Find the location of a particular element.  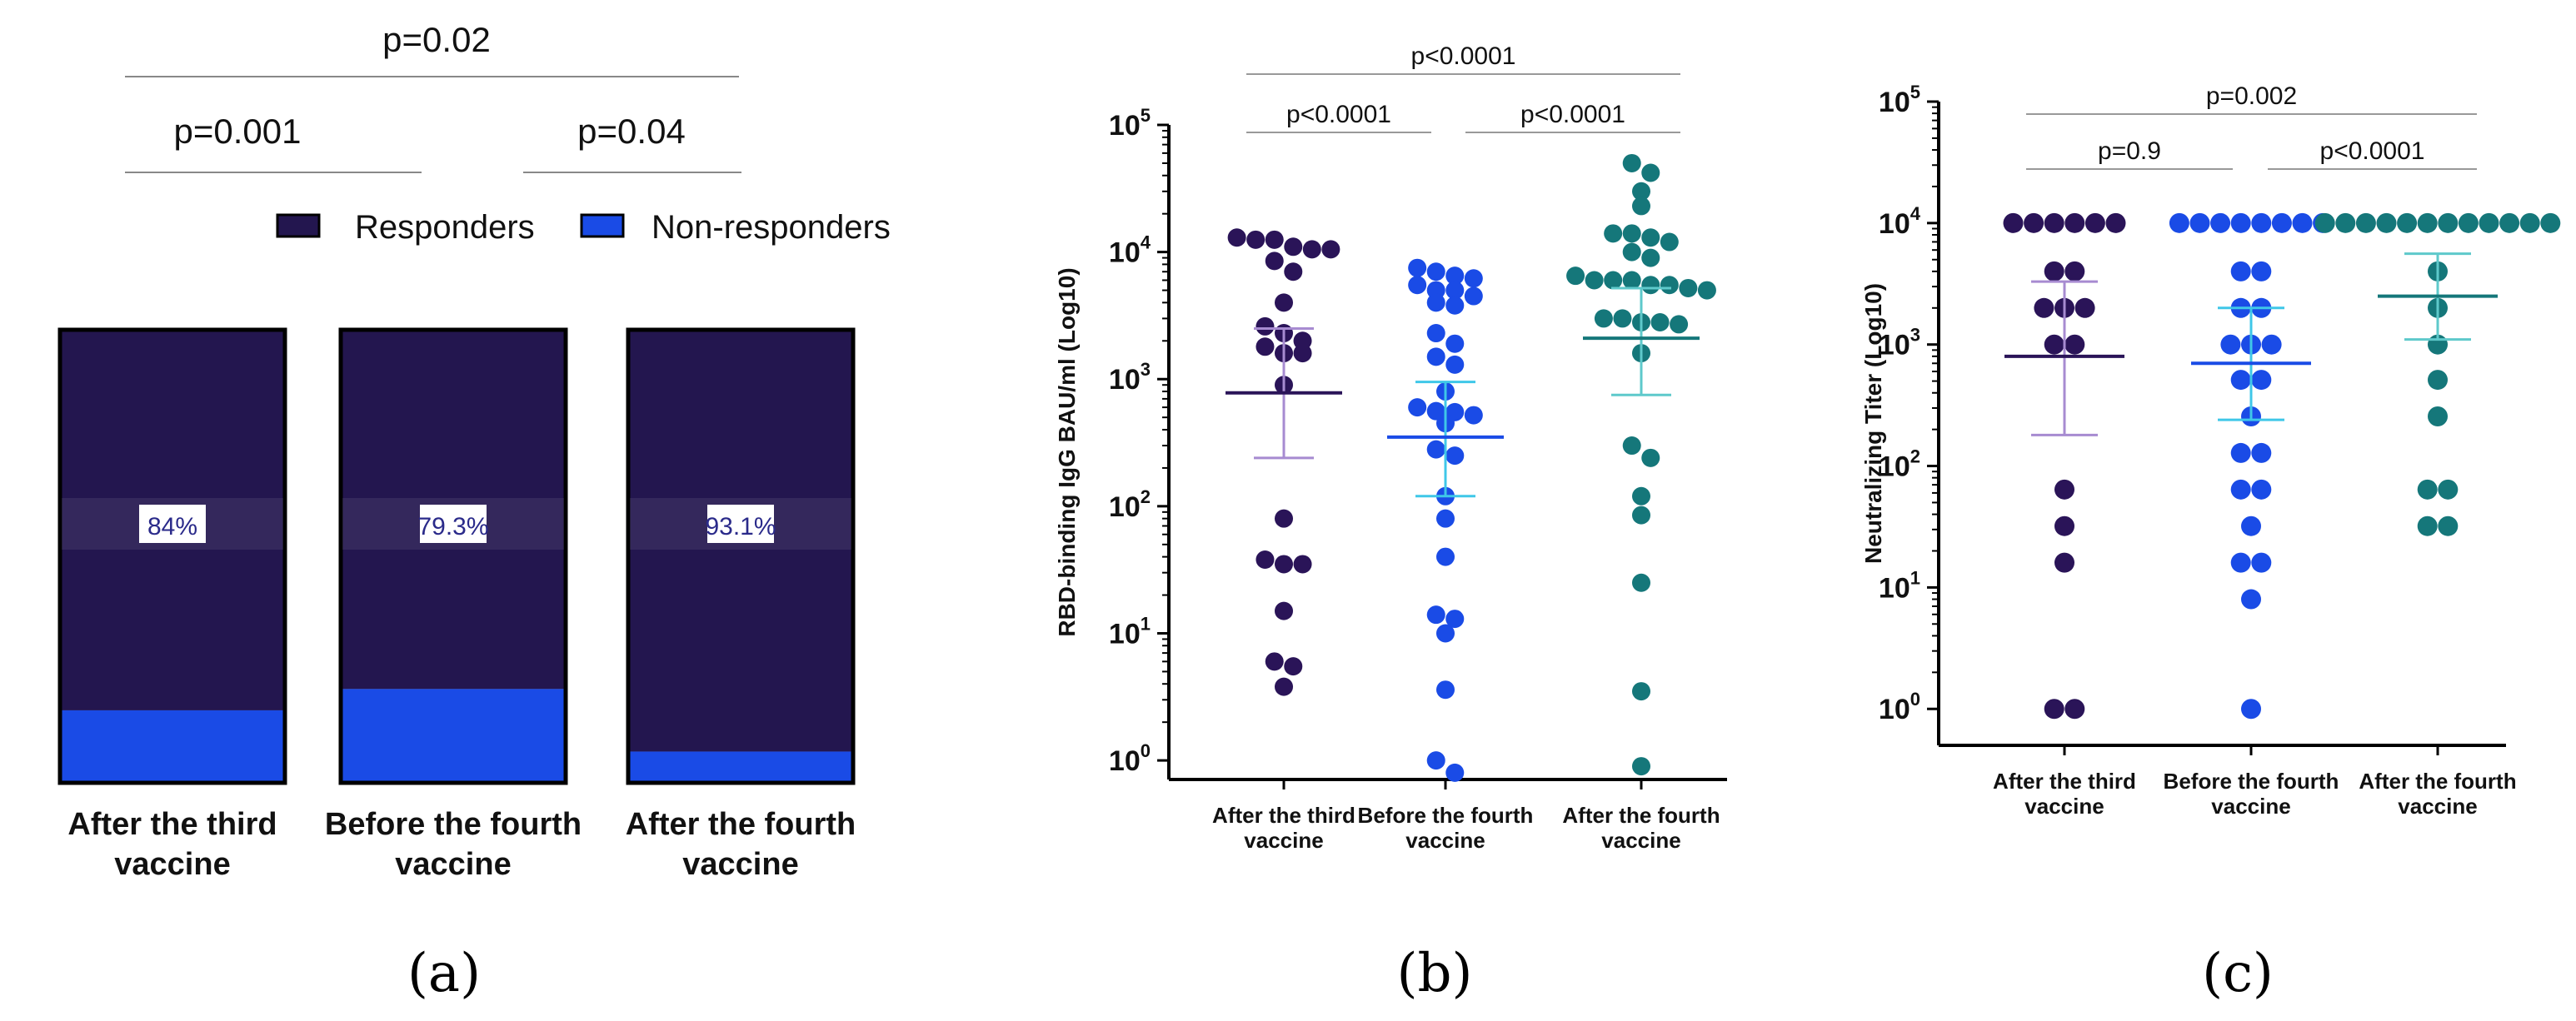

x-tick-label: After the fourth vaccine is located at coordinates (1641, 828).